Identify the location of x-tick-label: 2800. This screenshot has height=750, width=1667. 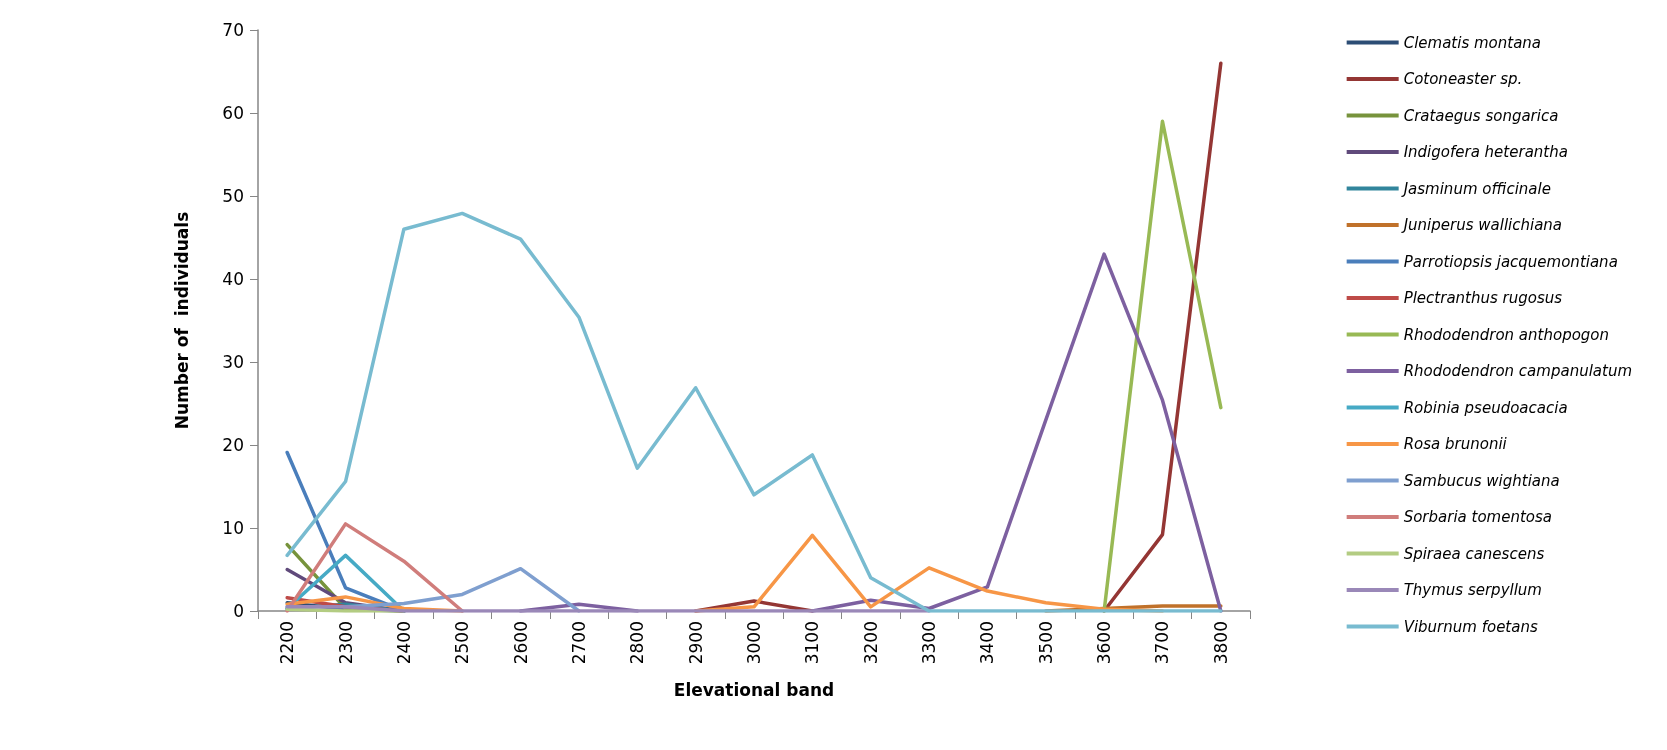
(637, 643).